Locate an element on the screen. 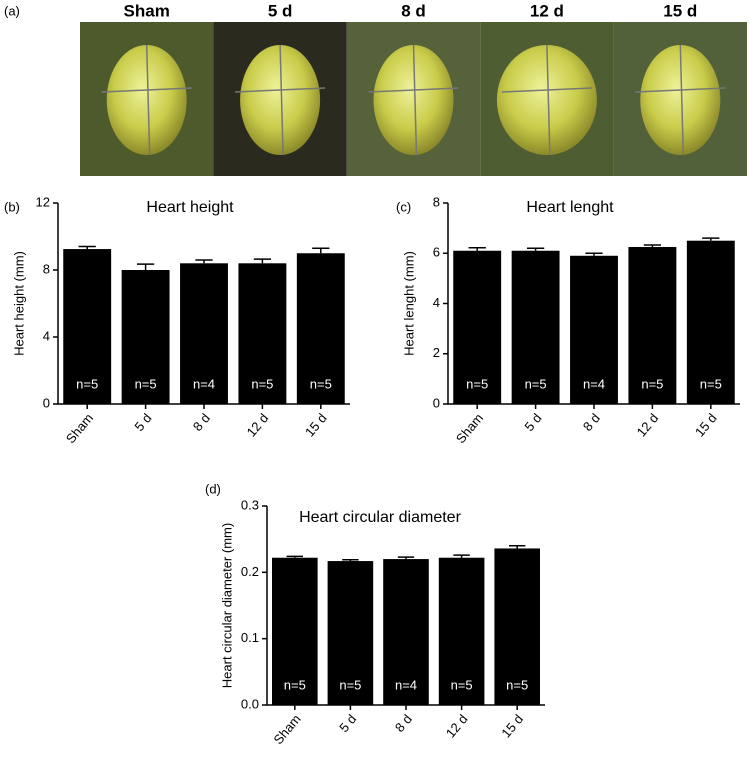 Image resolution: width=751 pixels, height=766 pixels. y-tick-label: 0.0 is located at coordinates (250, 703).